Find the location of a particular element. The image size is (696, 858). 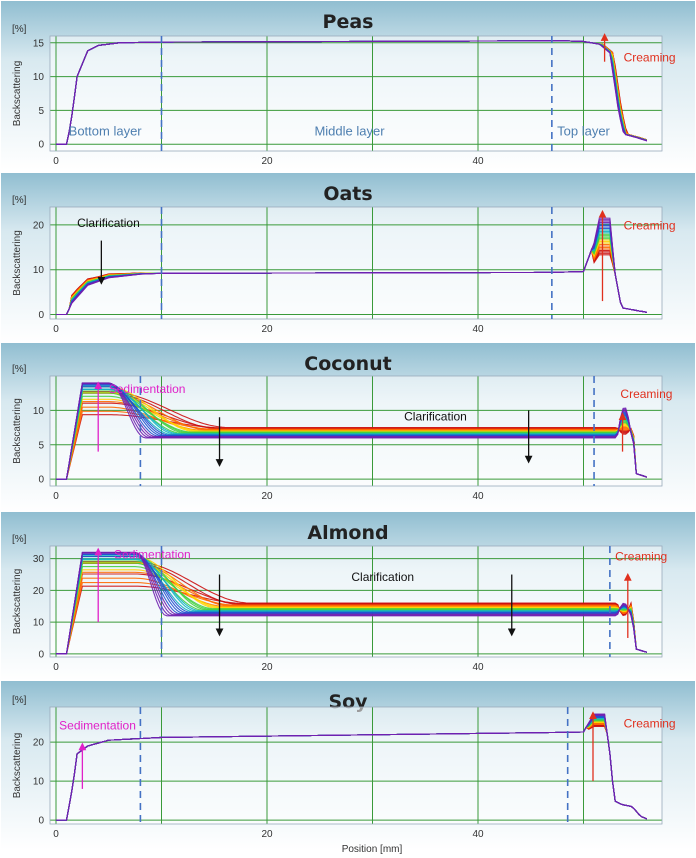

panel-title: Coconut is located at coordinates (347, 364).